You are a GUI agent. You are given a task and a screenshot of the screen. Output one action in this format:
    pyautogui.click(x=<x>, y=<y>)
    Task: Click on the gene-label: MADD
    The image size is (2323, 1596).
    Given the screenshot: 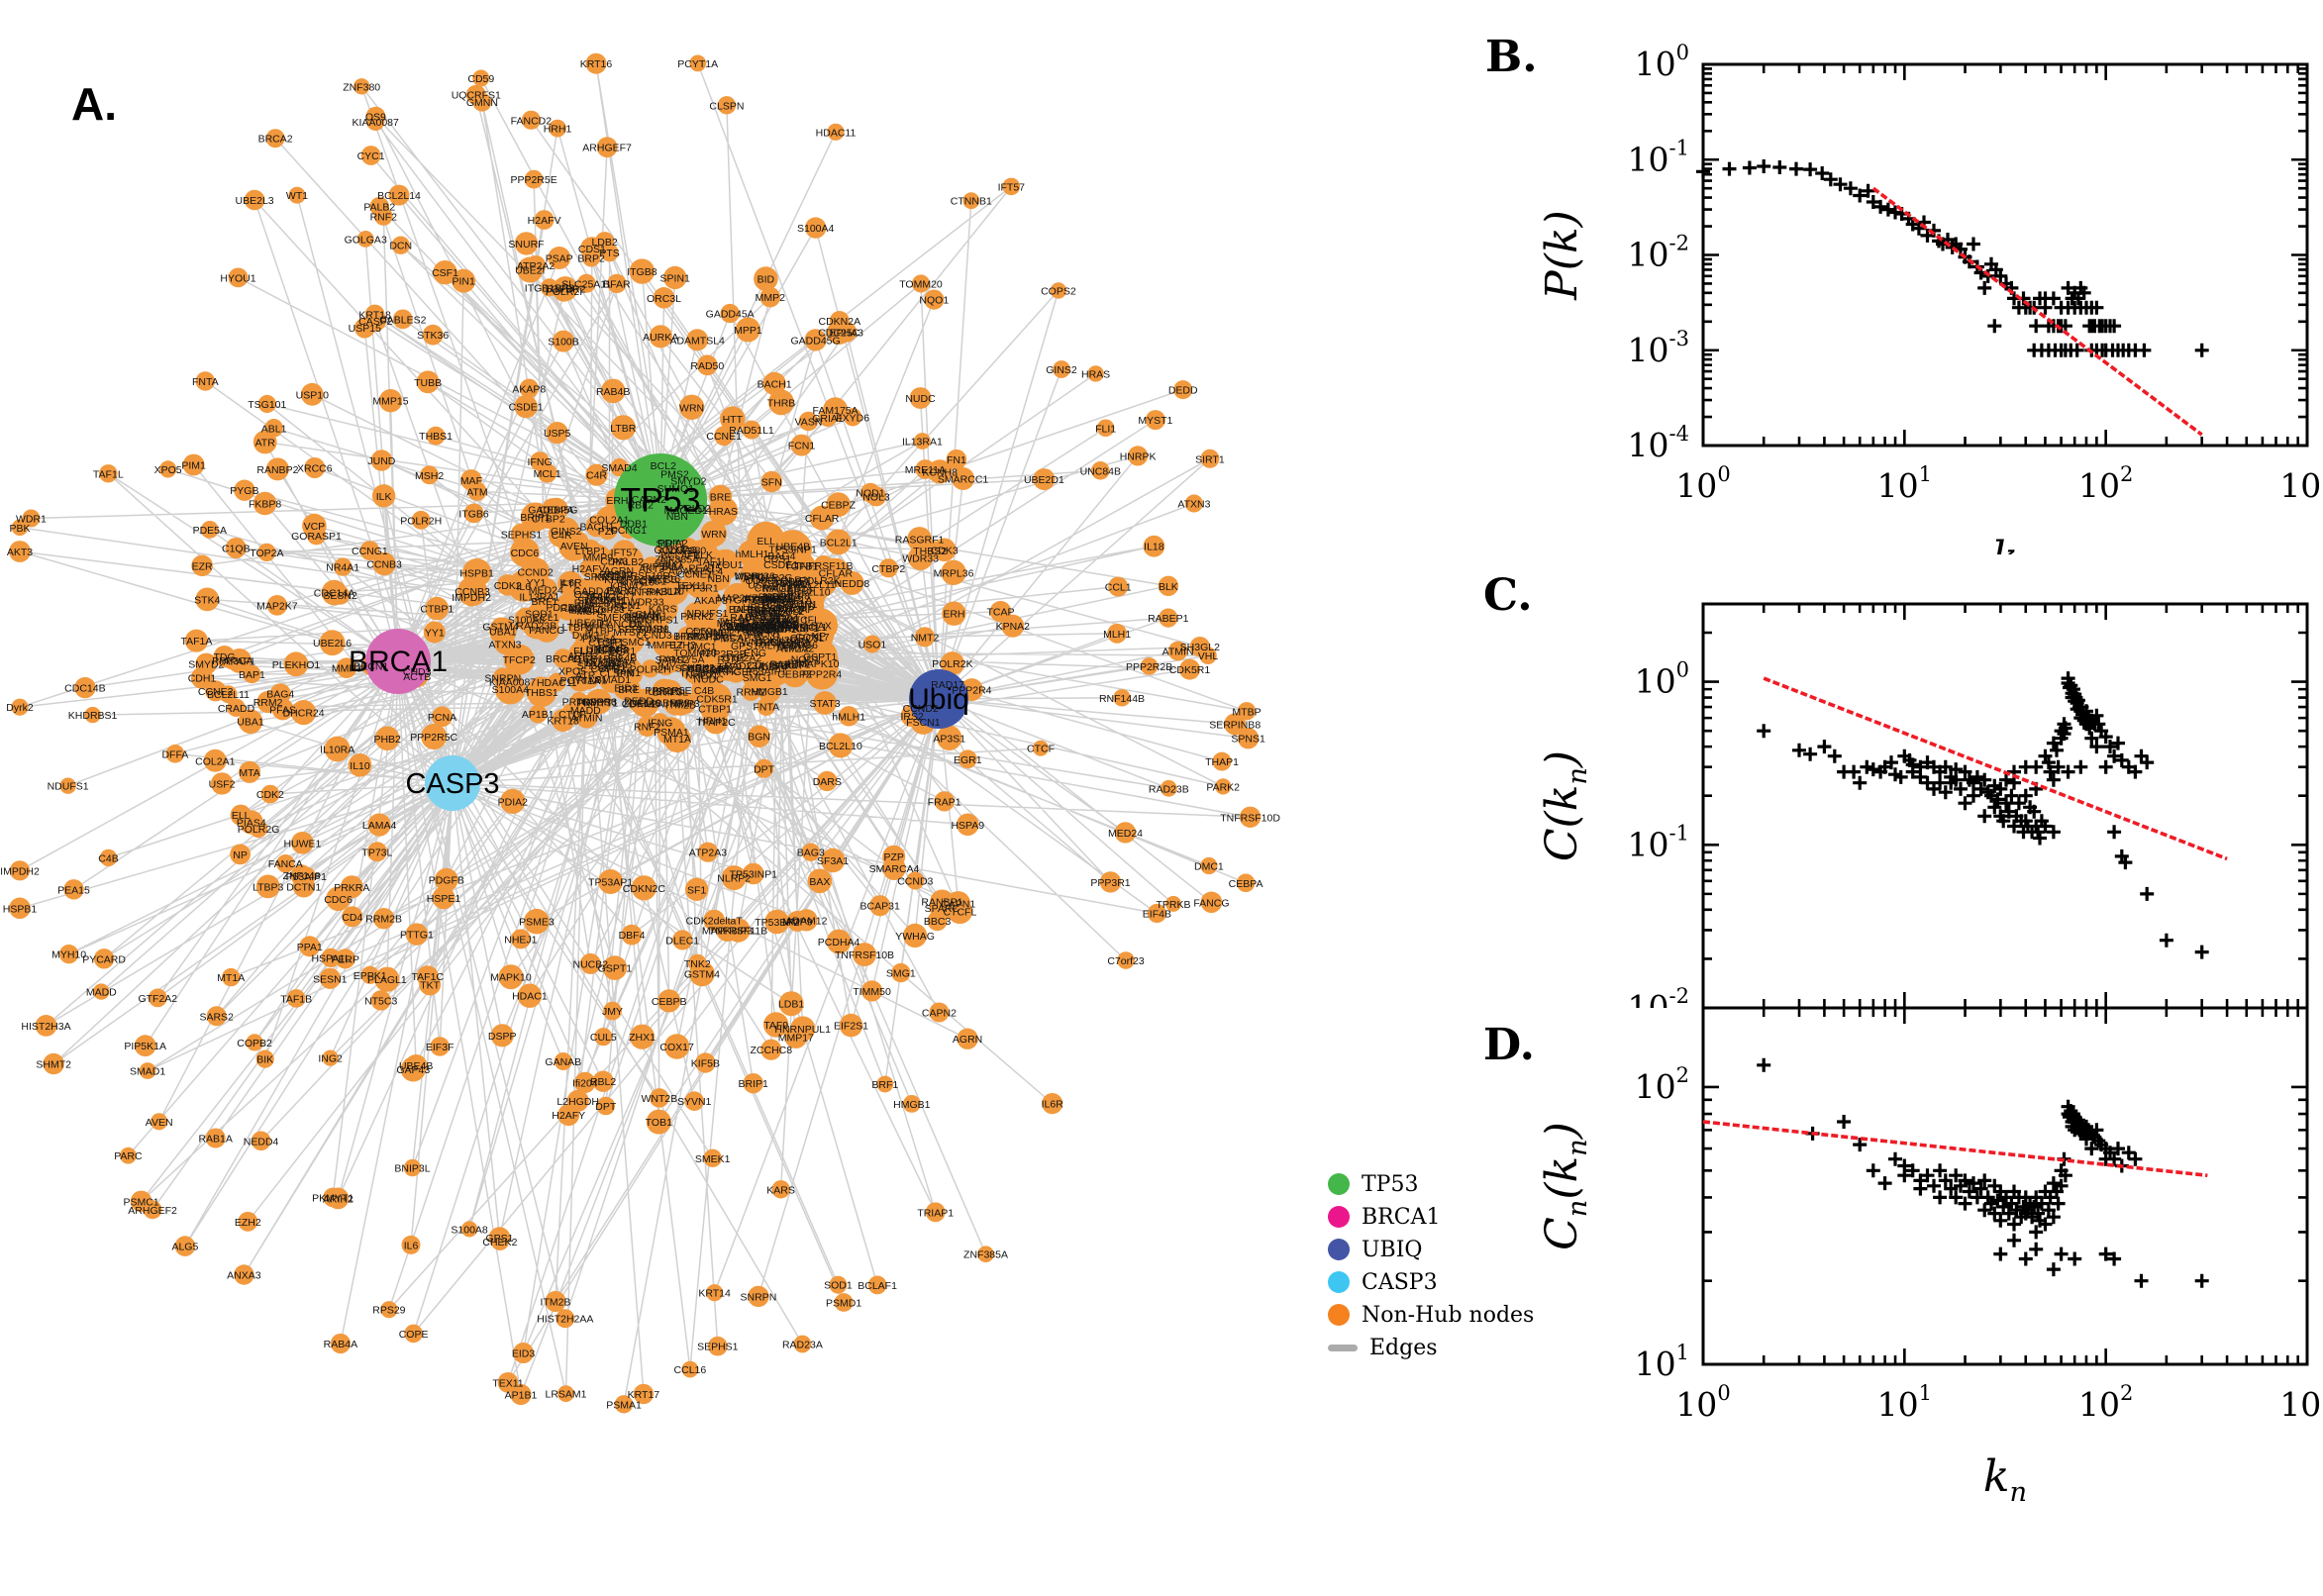 What is the action you would take?
    pyautogui.click(x=101, y=993)
    